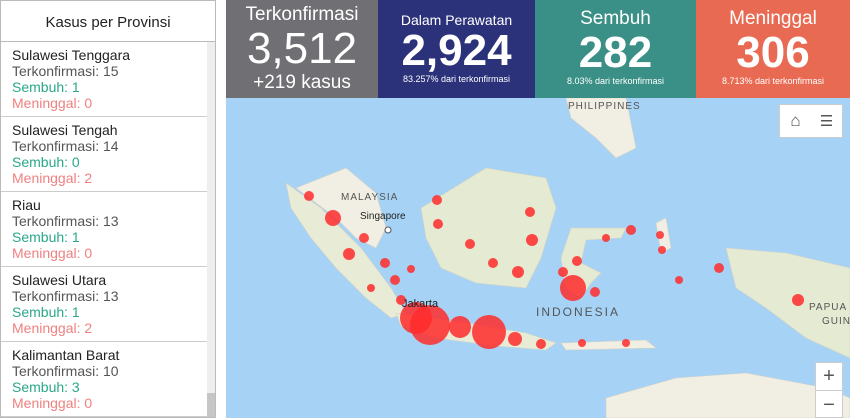 This screenshot has width=850, height=418. I want to click on scrollbar, so click(211, 229).